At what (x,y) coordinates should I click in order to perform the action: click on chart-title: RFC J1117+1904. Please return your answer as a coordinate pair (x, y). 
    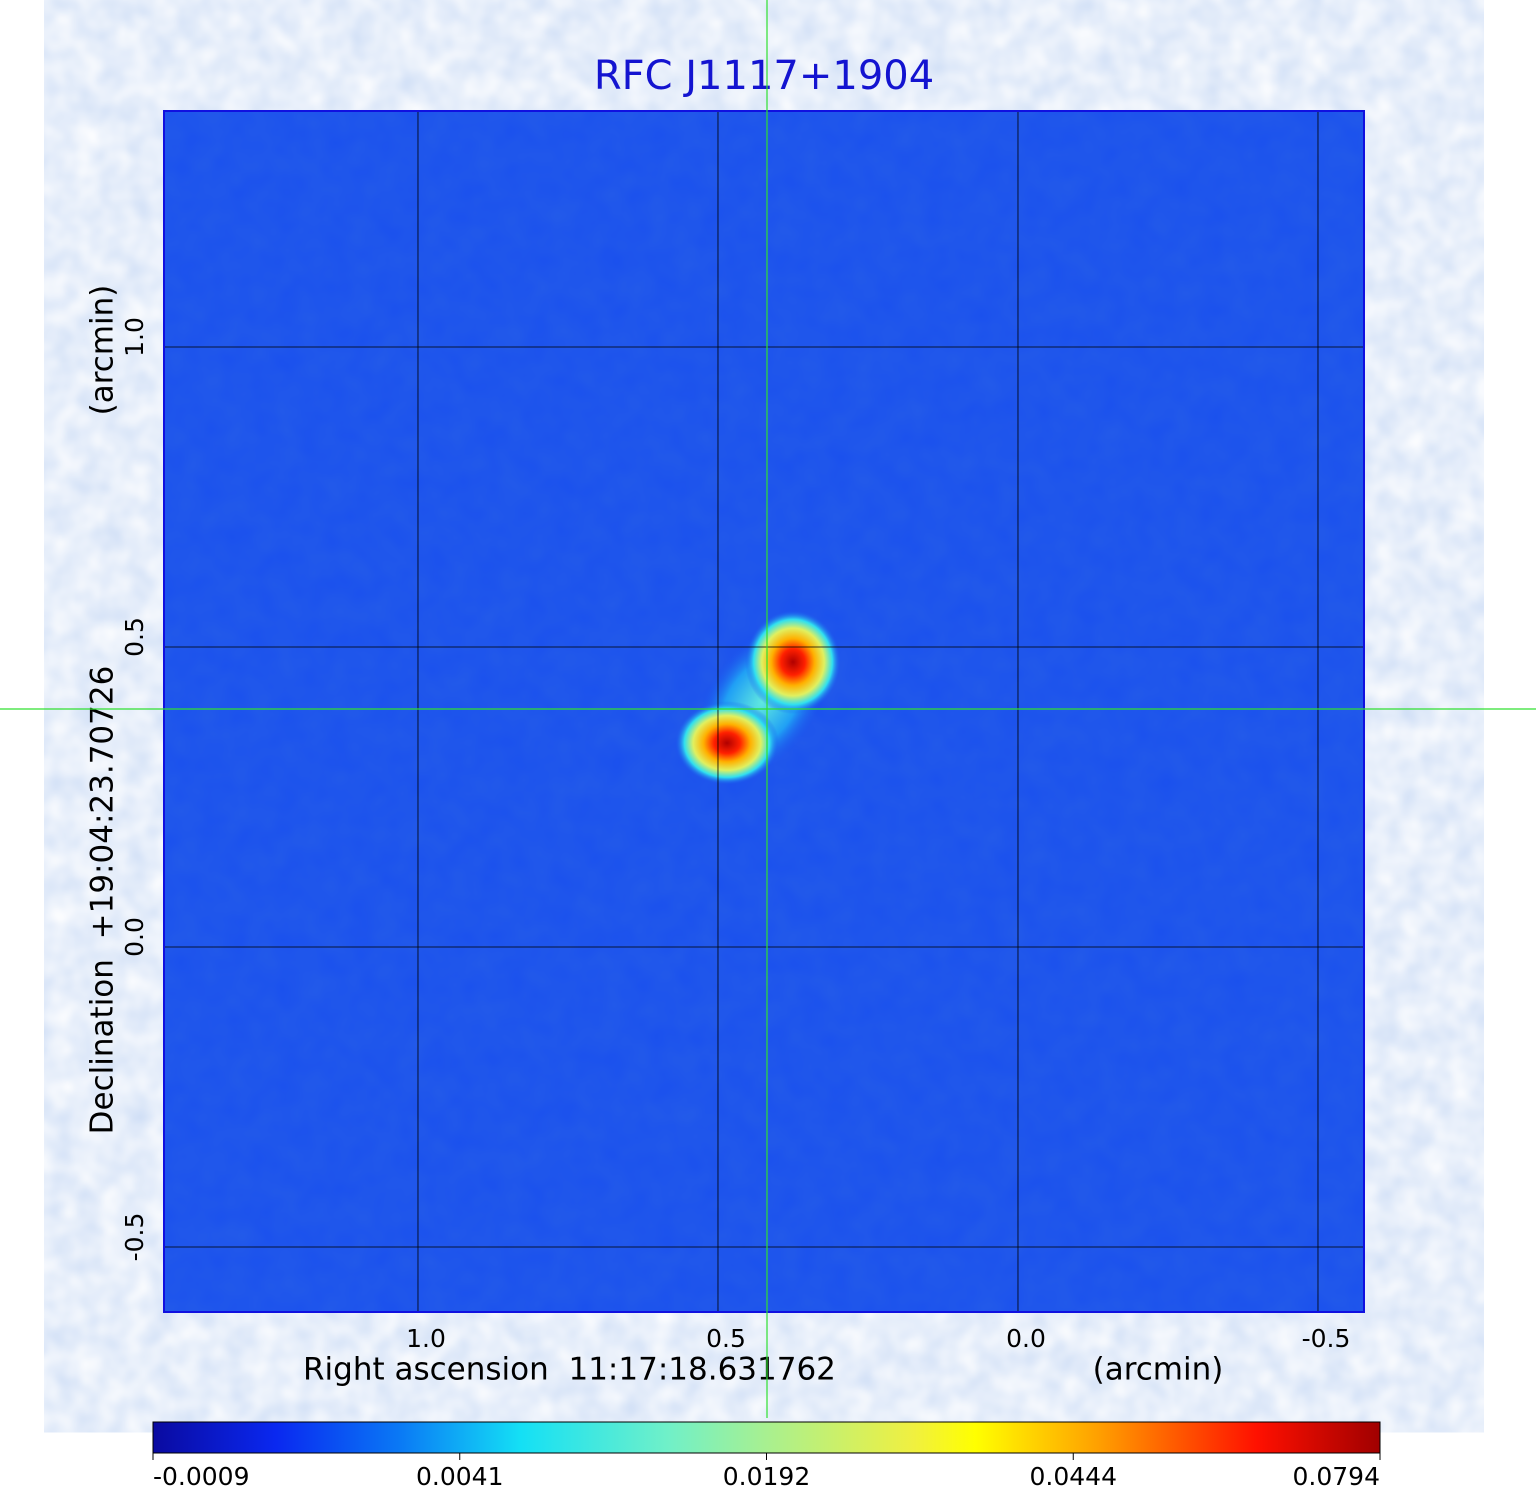
    Looking at the image, I should click on (764, 76).